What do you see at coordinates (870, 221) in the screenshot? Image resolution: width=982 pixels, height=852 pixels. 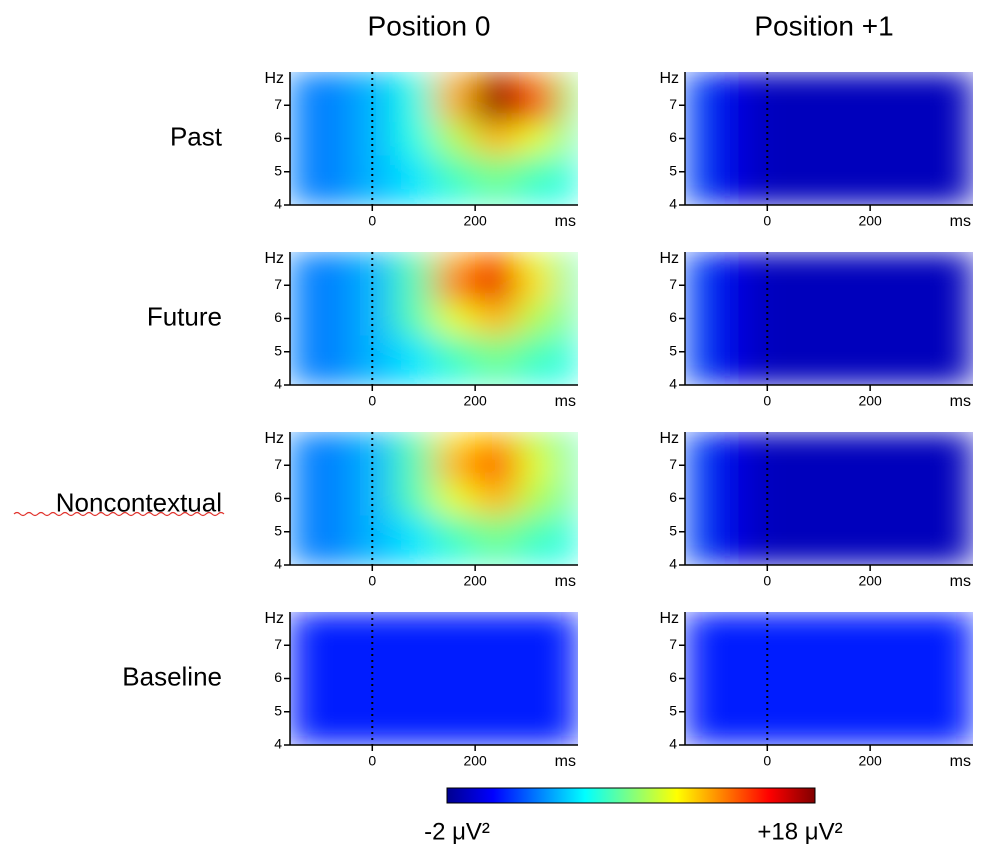 I see `x-tick-label: 200` at bounding box center [870, 221].